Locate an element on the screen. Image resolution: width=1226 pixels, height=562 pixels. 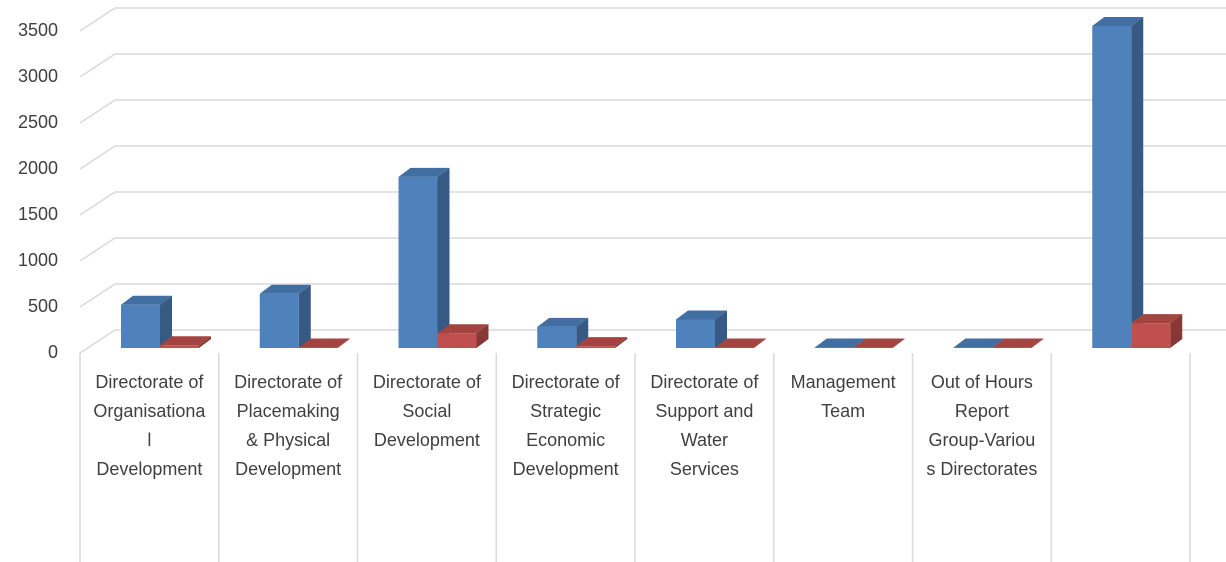
x-tick-label-line: Strategic is located at coordinates (565, 411).